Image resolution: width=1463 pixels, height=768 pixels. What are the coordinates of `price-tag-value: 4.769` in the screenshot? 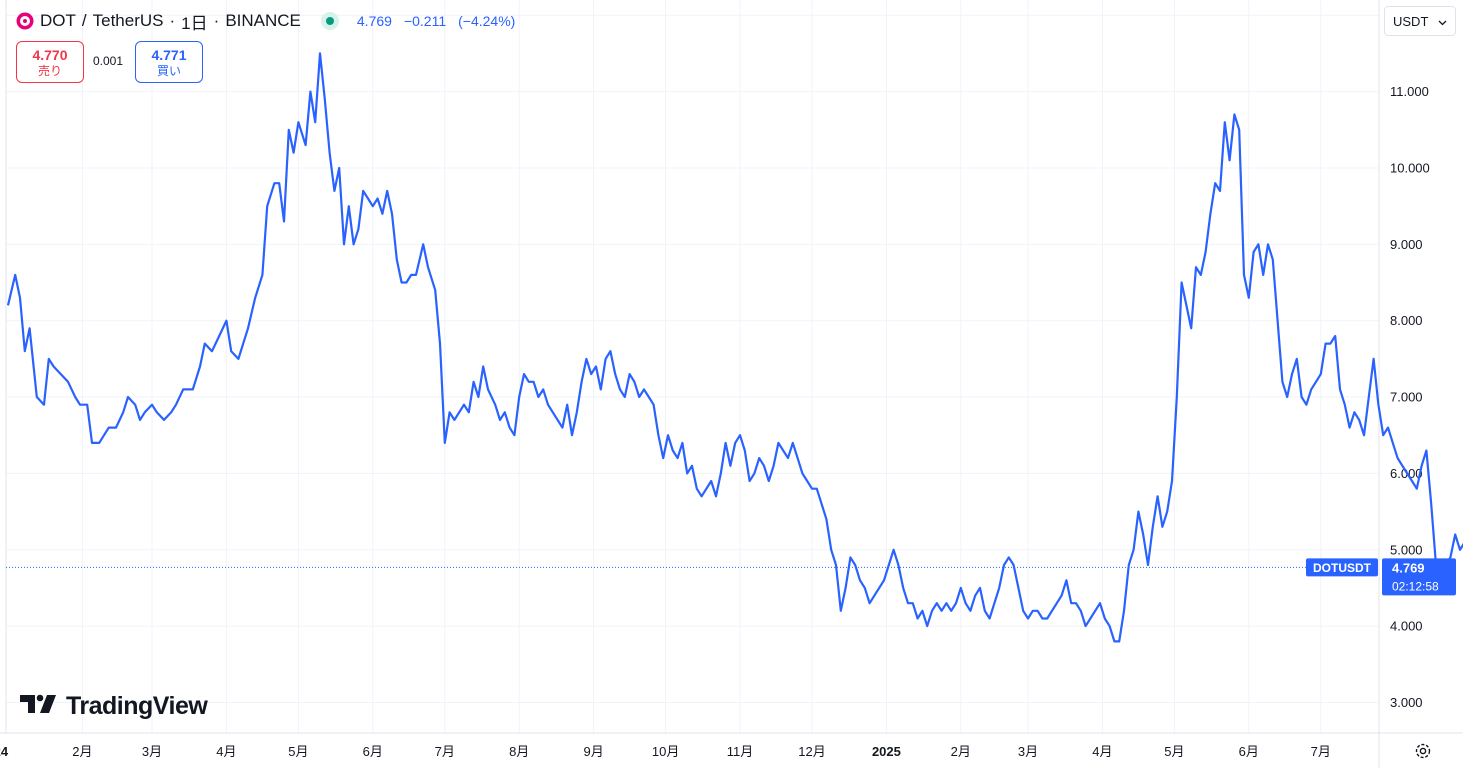 It's located at (1408, 567).